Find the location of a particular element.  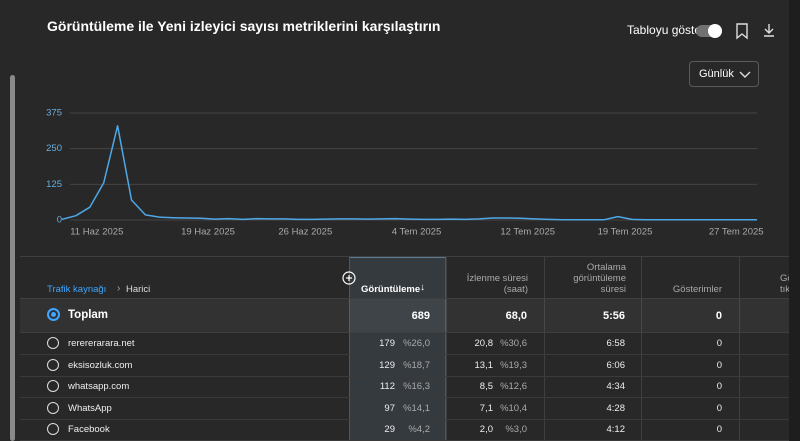

column-header: Gösterimler is located at coordinates (697, 289).